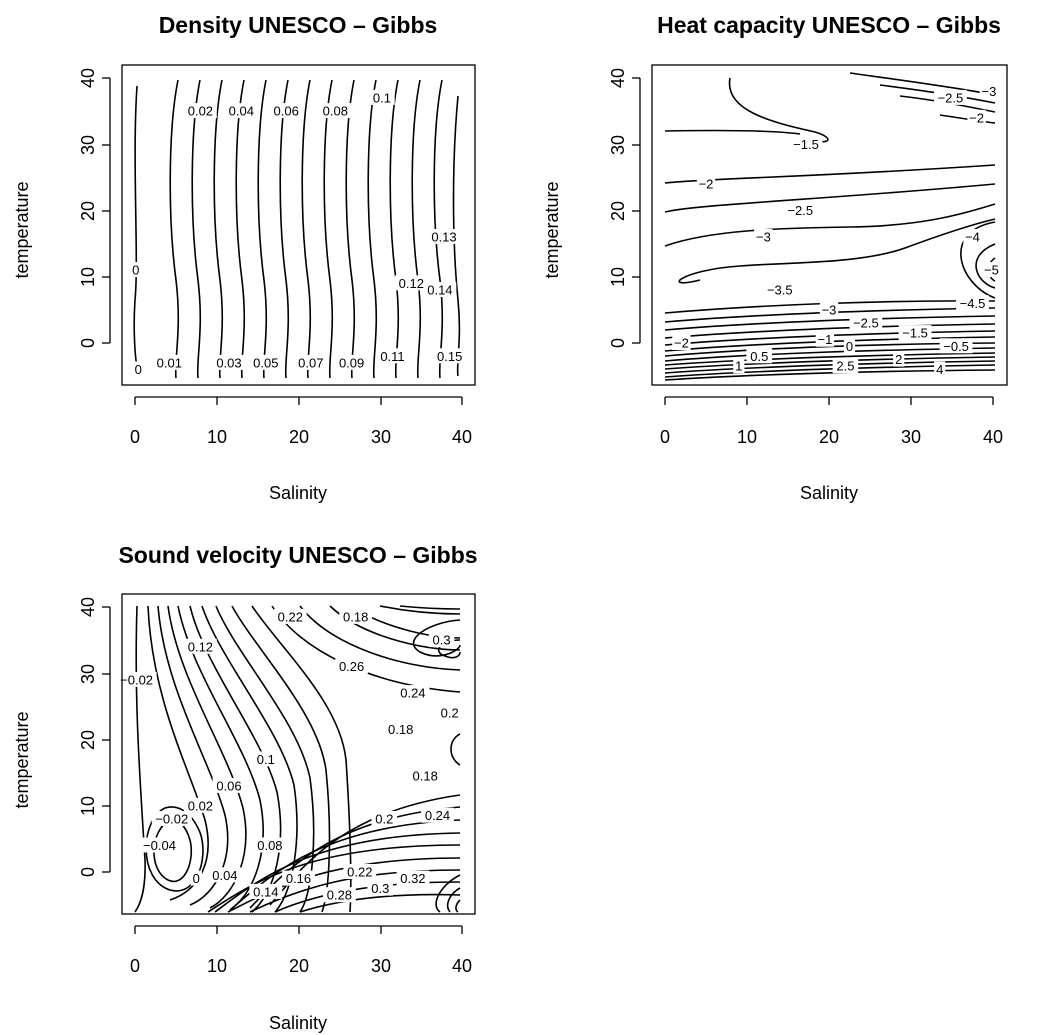 This screenshot has width=1053, height=1035. What do you see at coordinates (351, 666) in the screenshot?
I see `sound-velocity-contour-label: 0.26` at bounding box center [351, 666].